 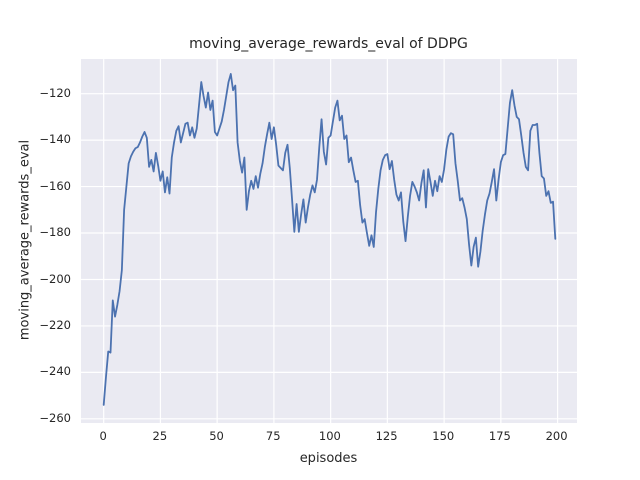 I want to click on y-tick-label: −120, so click(x=55, y=93).